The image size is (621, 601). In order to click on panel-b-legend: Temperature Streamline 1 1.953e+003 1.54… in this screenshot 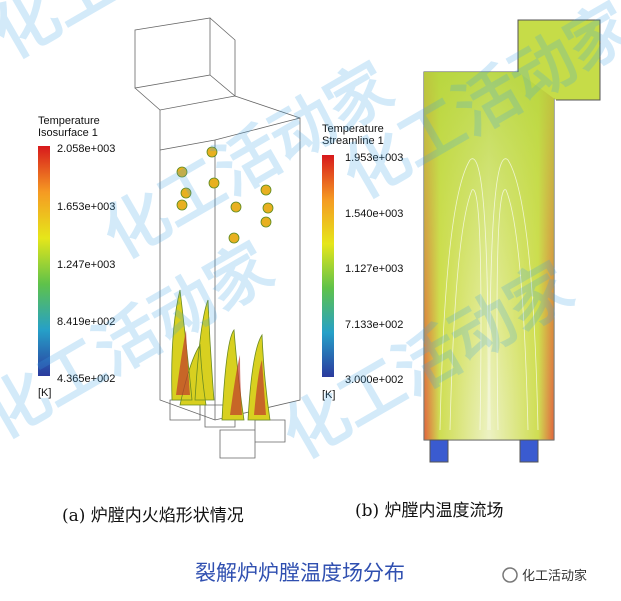, I will do `click(362, 262)`.